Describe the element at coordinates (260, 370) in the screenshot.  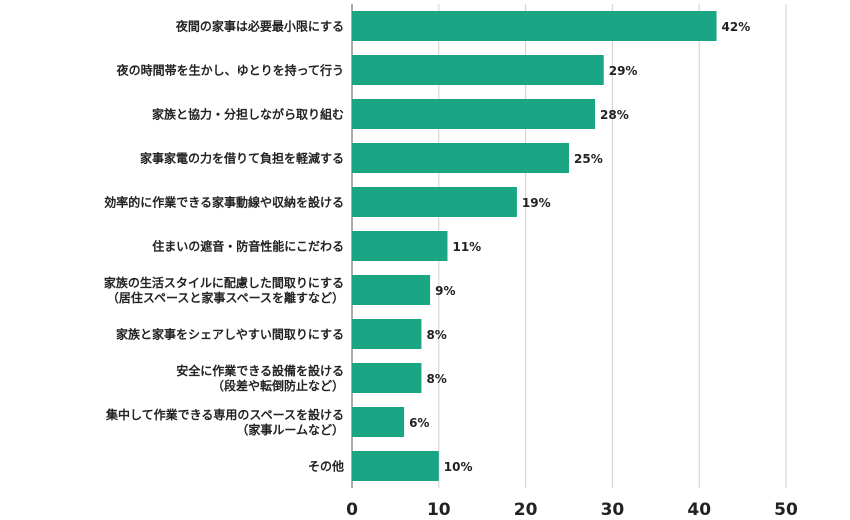
I see `category-label: 安全に作業できる設備を設ける` at that location.